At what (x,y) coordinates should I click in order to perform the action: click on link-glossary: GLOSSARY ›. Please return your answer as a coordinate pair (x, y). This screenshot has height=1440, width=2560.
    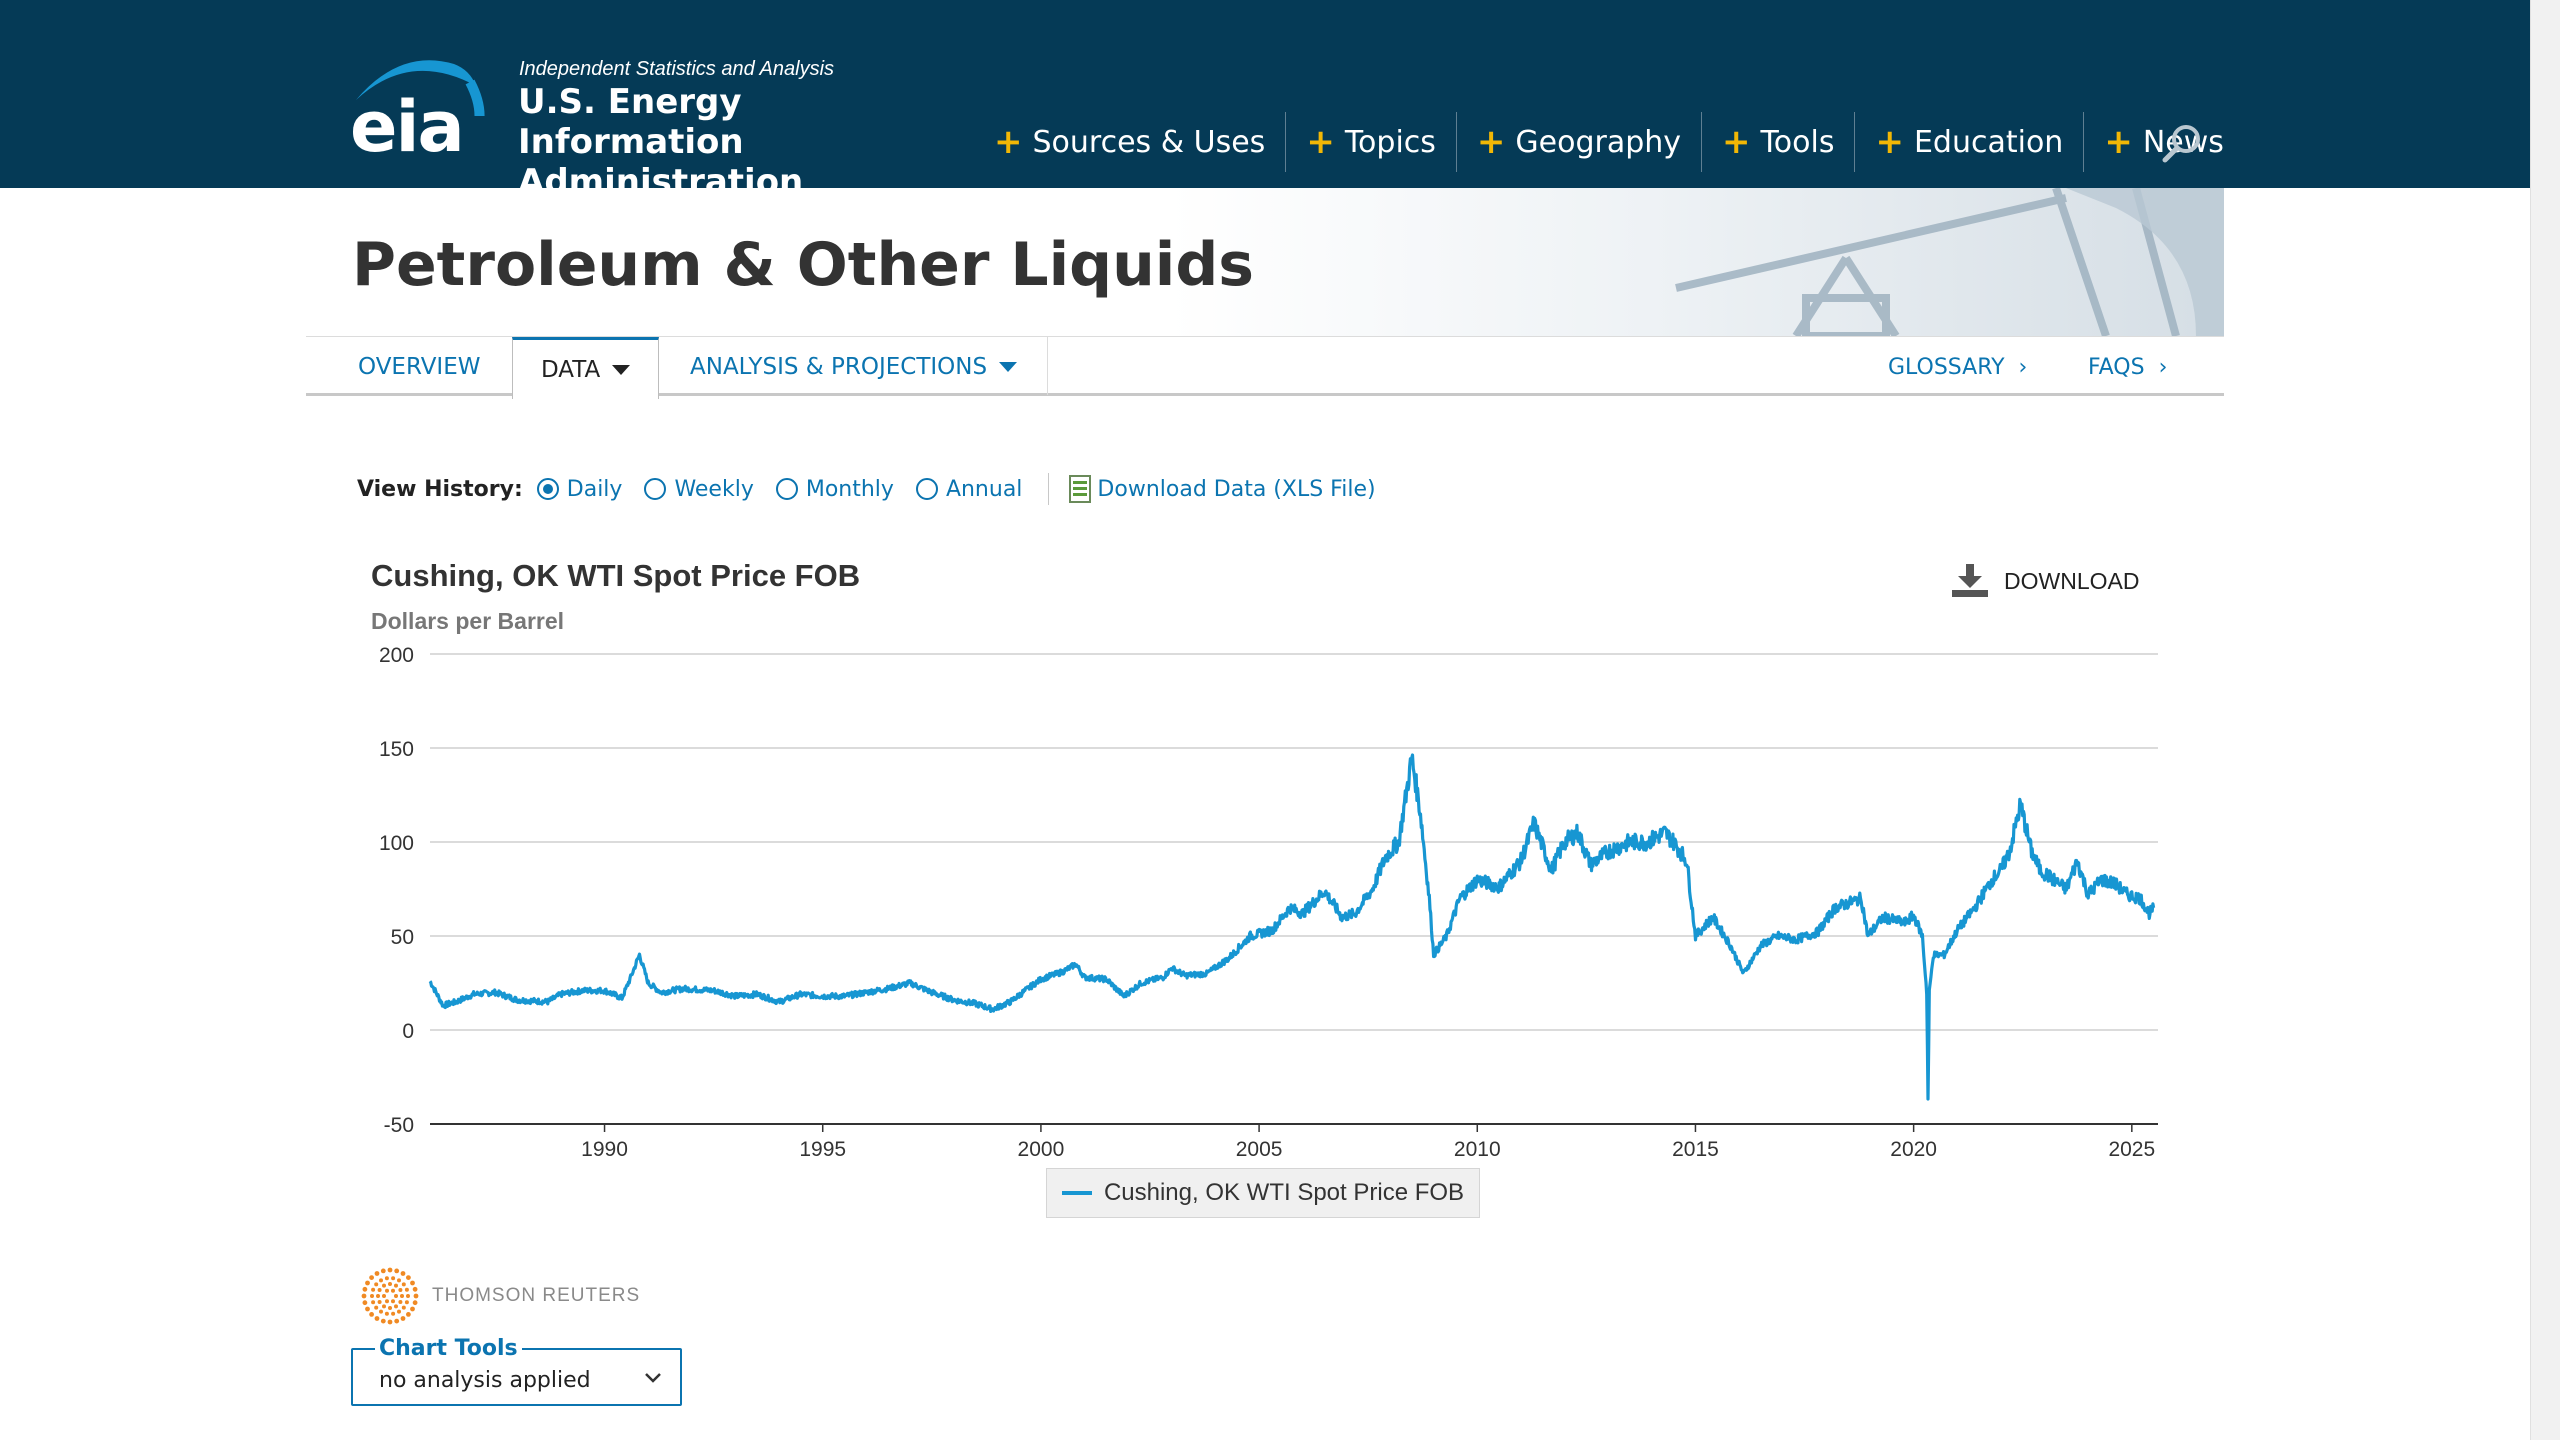
    Looking at the image, I should click on (1958, 367).